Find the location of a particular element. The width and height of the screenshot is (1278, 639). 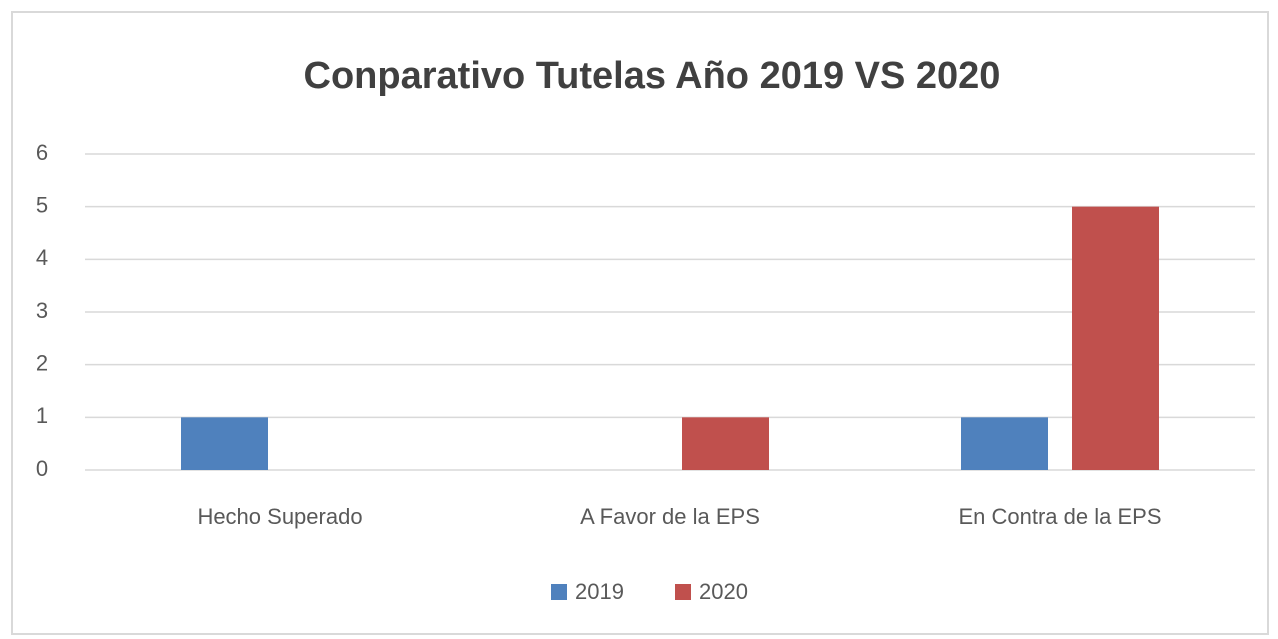

x-tick-label: En Contra de la EPS is located at coordinates (1059, 516).